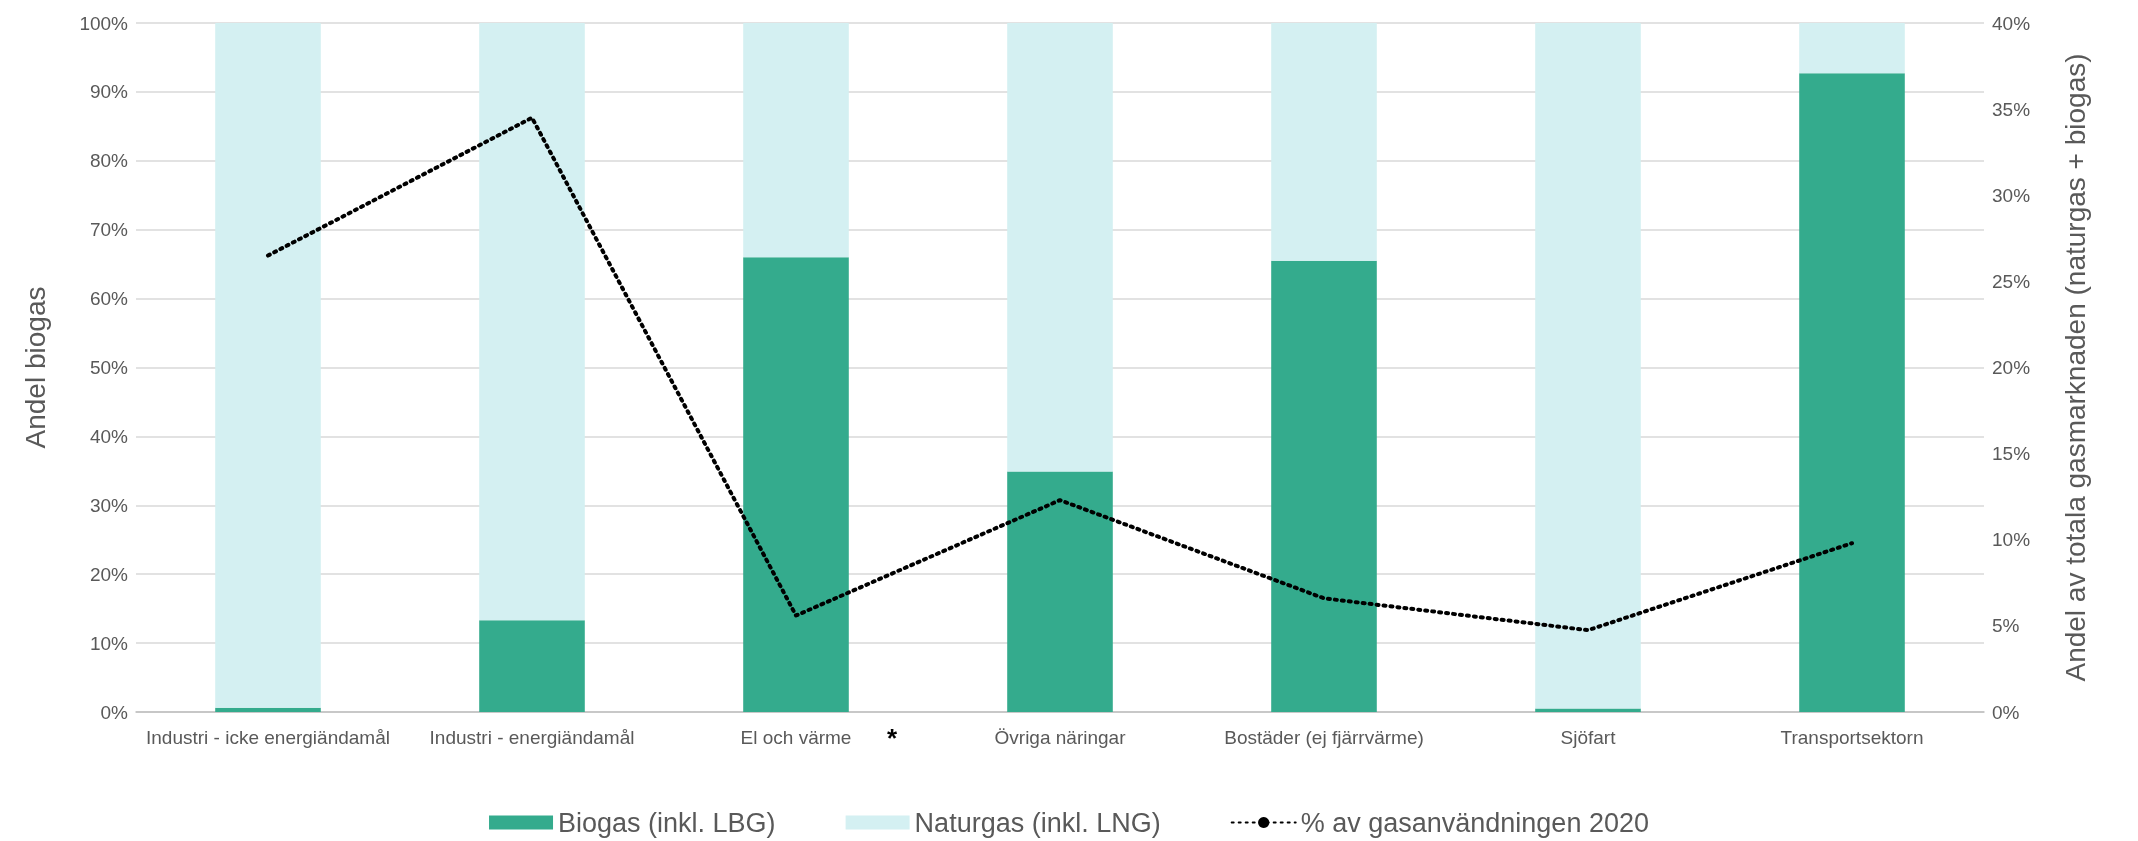  Describe the element at coordinates (268, 737) in the screenshot. I see `x-tick-label: Industri - icke energiändamål` at that location.